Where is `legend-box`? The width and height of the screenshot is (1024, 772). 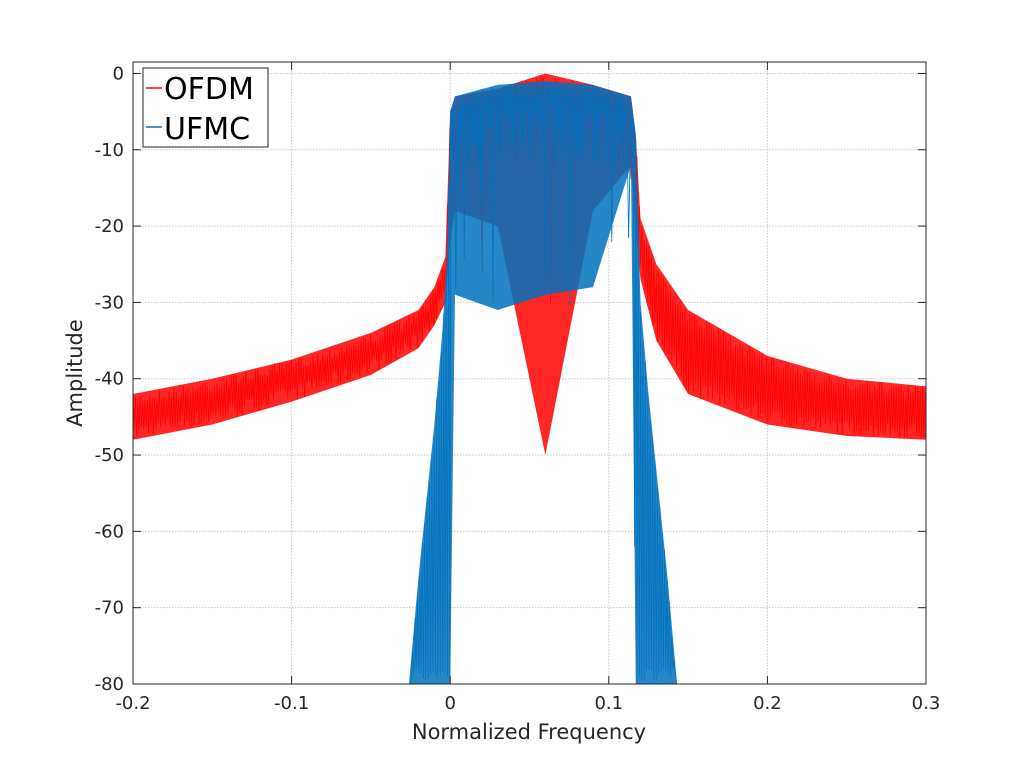 legend-box is located at coordinates (205, 107).